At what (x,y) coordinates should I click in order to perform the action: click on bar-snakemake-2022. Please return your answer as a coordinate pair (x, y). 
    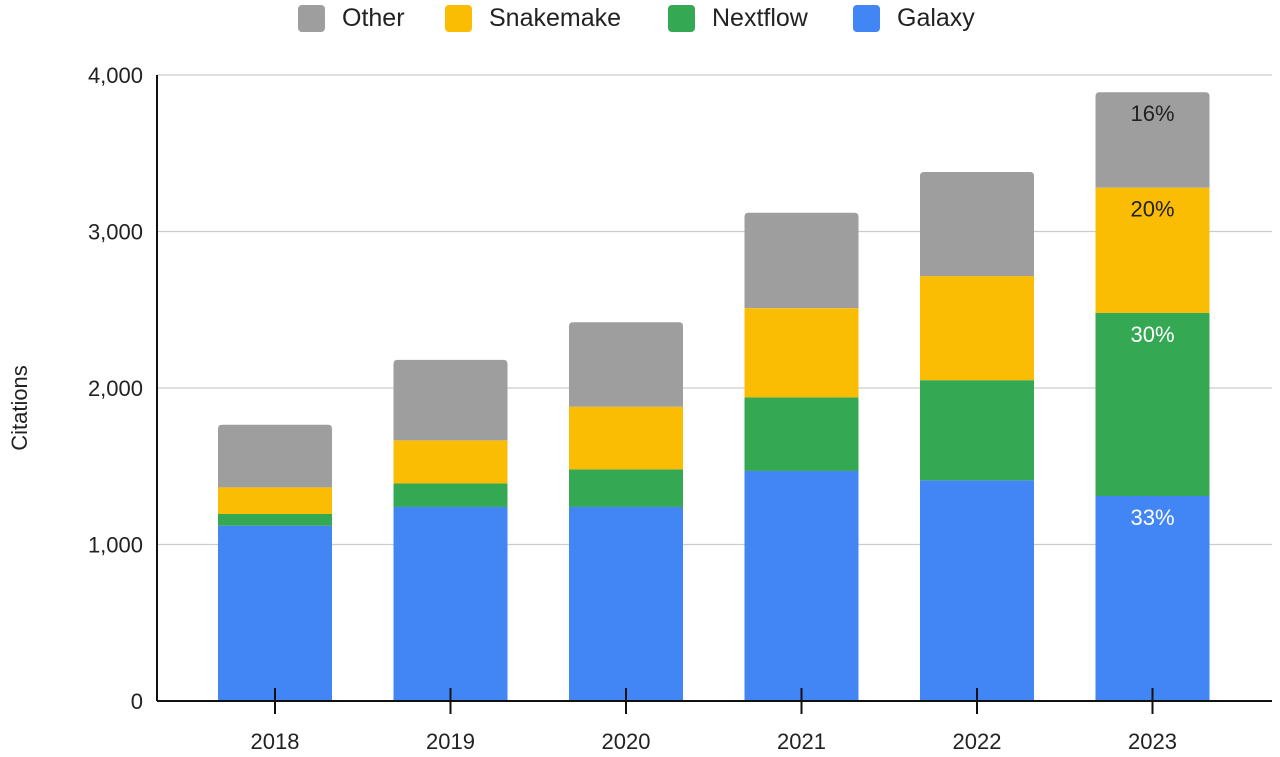
    Looking at the image, I should click on (977, 328).